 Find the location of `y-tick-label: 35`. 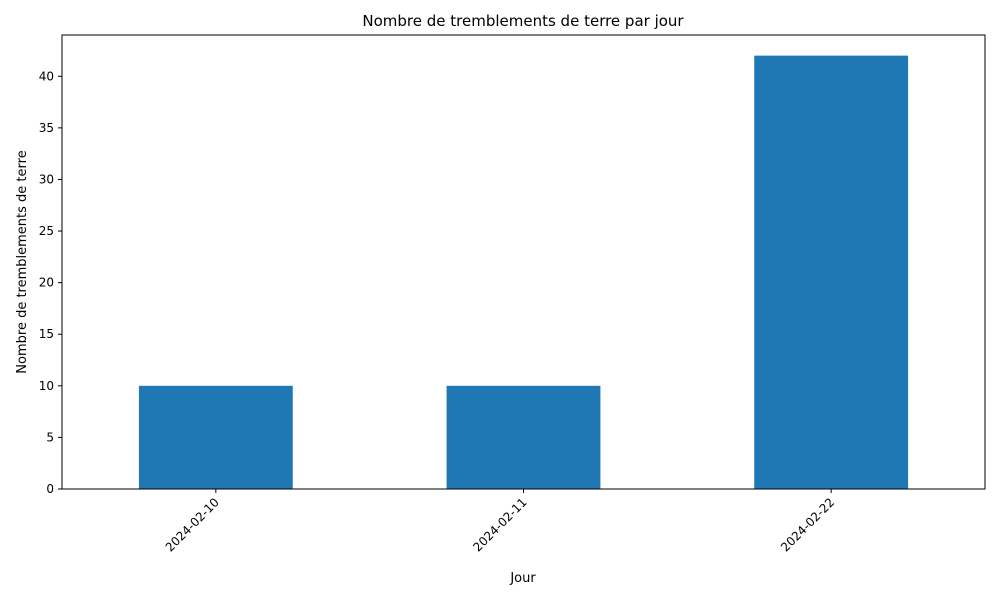

y-tick-label: 35 is located at coordinates (46, 128).